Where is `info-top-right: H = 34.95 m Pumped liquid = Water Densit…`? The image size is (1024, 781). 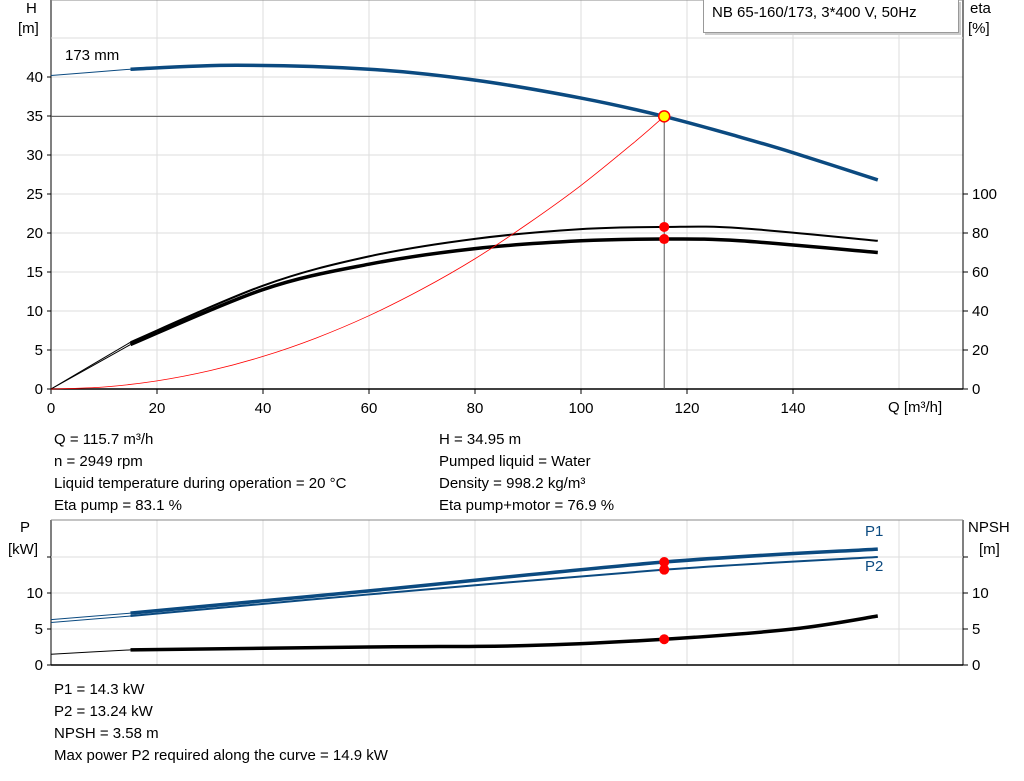 info-top-right: H = 34.95 m Pumped liquid = Water Densit… is located at coordinates (526, 473).